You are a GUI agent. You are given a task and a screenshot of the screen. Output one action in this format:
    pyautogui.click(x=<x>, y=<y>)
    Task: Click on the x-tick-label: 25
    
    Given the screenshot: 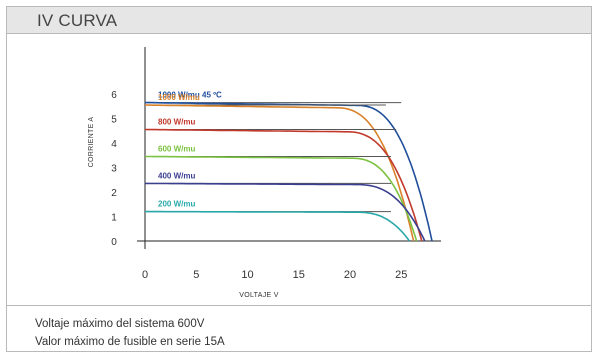 What is the action you would take?
    pyautogui.click(x=401, y=275)
    